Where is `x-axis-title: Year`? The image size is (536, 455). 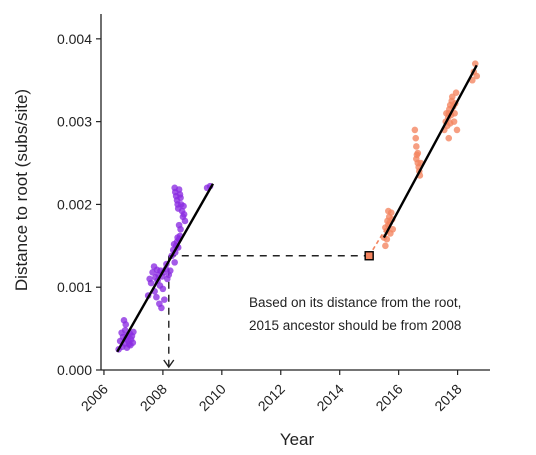 x-axis-title: Year is located at coordinates (297, 439).